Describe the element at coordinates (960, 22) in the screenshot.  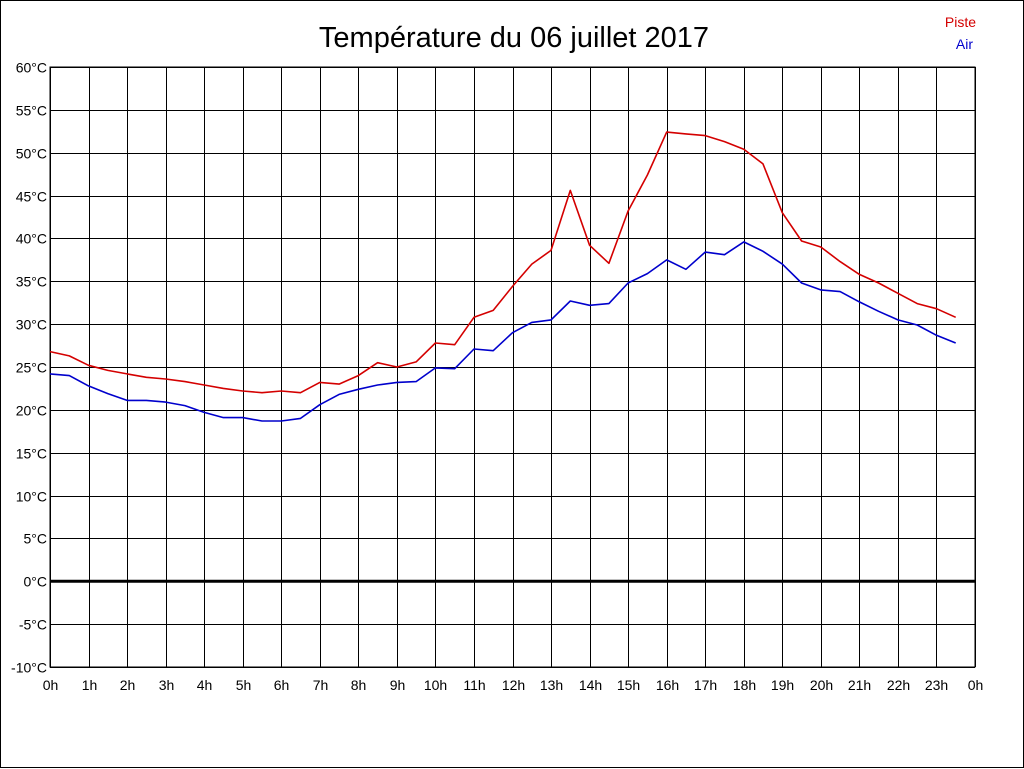
I see `legend-entry-piste: Piste` at that location.